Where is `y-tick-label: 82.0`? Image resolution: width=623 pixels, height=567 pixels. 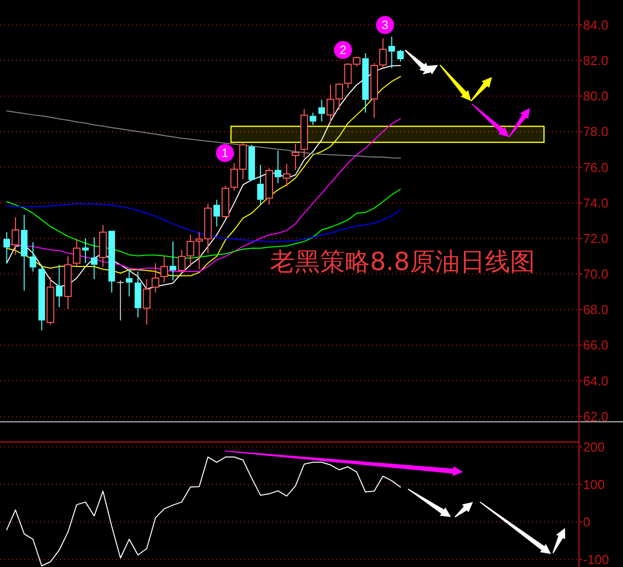
y-tick-label: 82.0 is located at coordinates (595, 60).